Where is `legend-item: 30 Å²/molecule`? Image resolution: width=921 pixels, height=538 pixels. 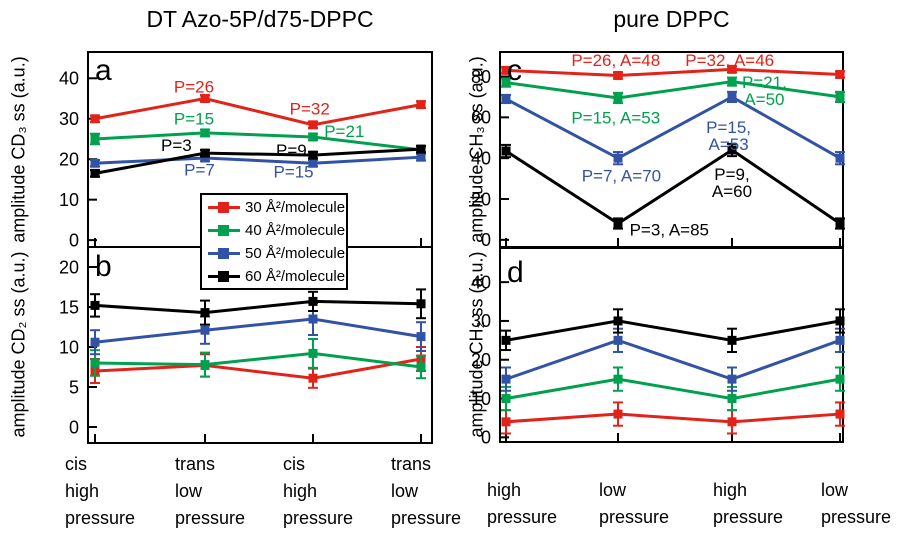
legend-item: 30 Å²/molecule is located at coordinates (277, 207).